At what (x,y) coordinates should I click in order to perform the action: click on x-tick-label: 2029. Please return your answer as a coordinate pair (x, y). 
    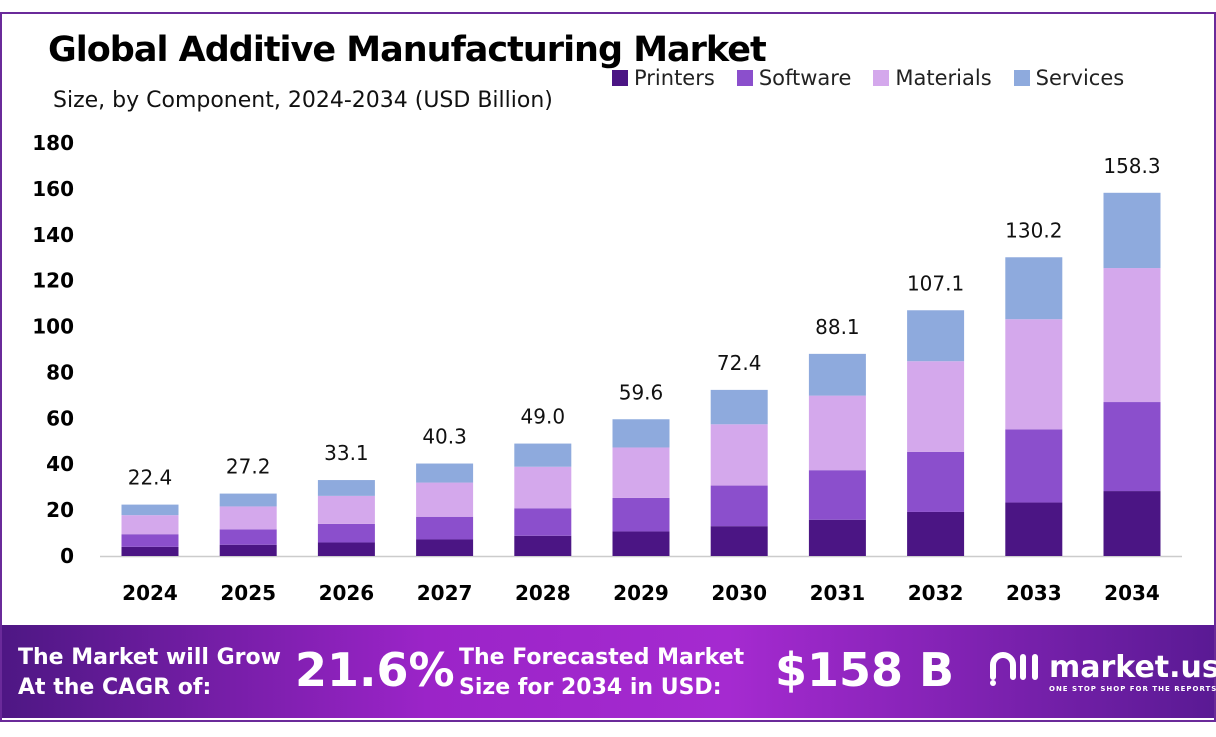
    Looking at the image, I should click on (641, 593).